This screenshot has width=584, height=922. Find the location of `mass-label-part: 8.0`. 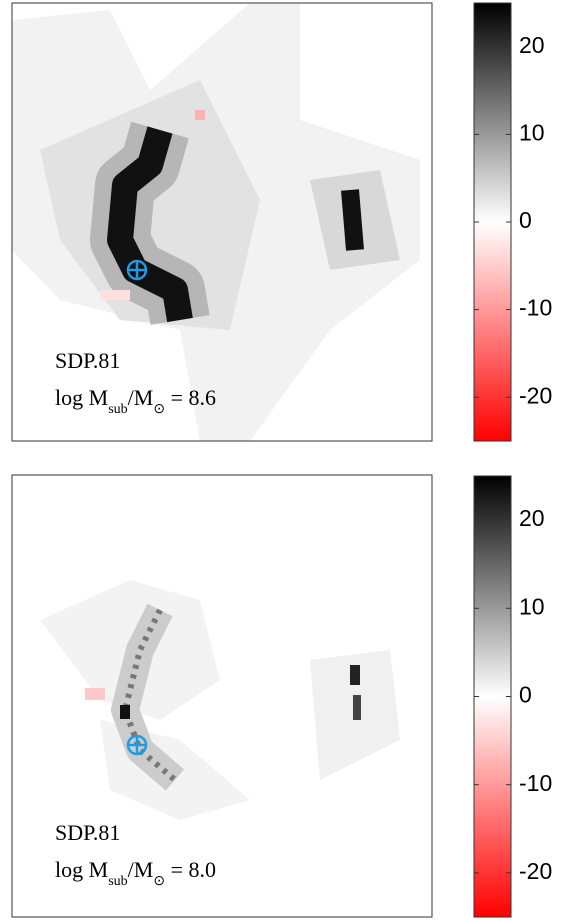

mass-label-part: 8.0 is located at coordinates (202, 869).